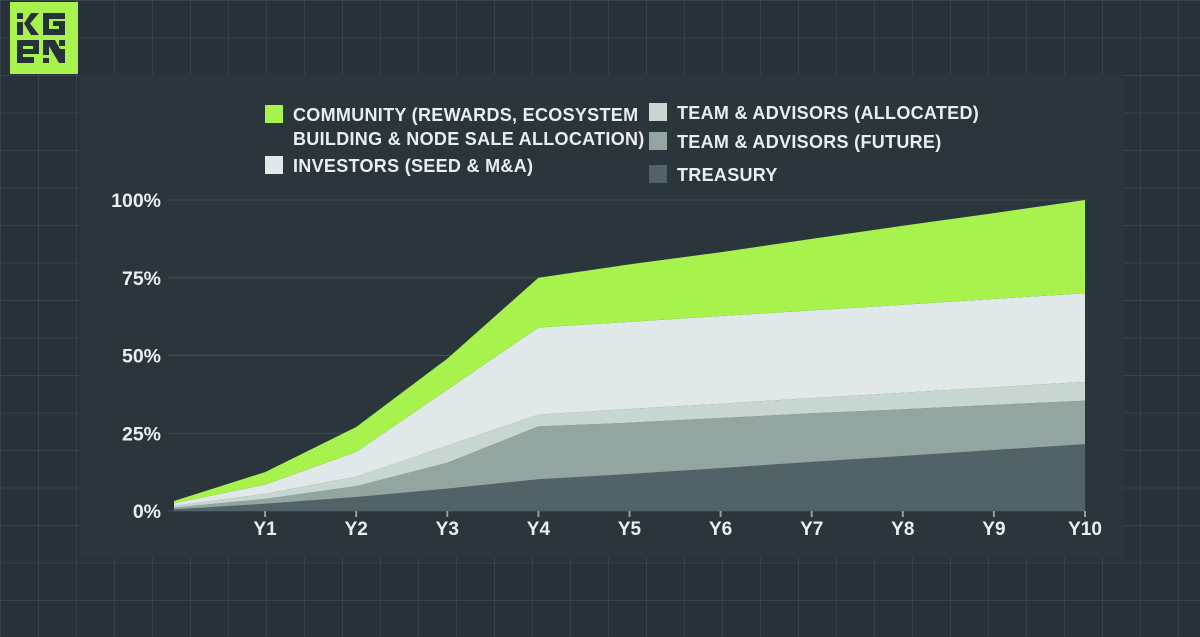 This screenshot has width=1200, height=637. I want to click on legend-label-community-line2: BUILDING & NODE SALE ALLOCATION), so click(469, 139).